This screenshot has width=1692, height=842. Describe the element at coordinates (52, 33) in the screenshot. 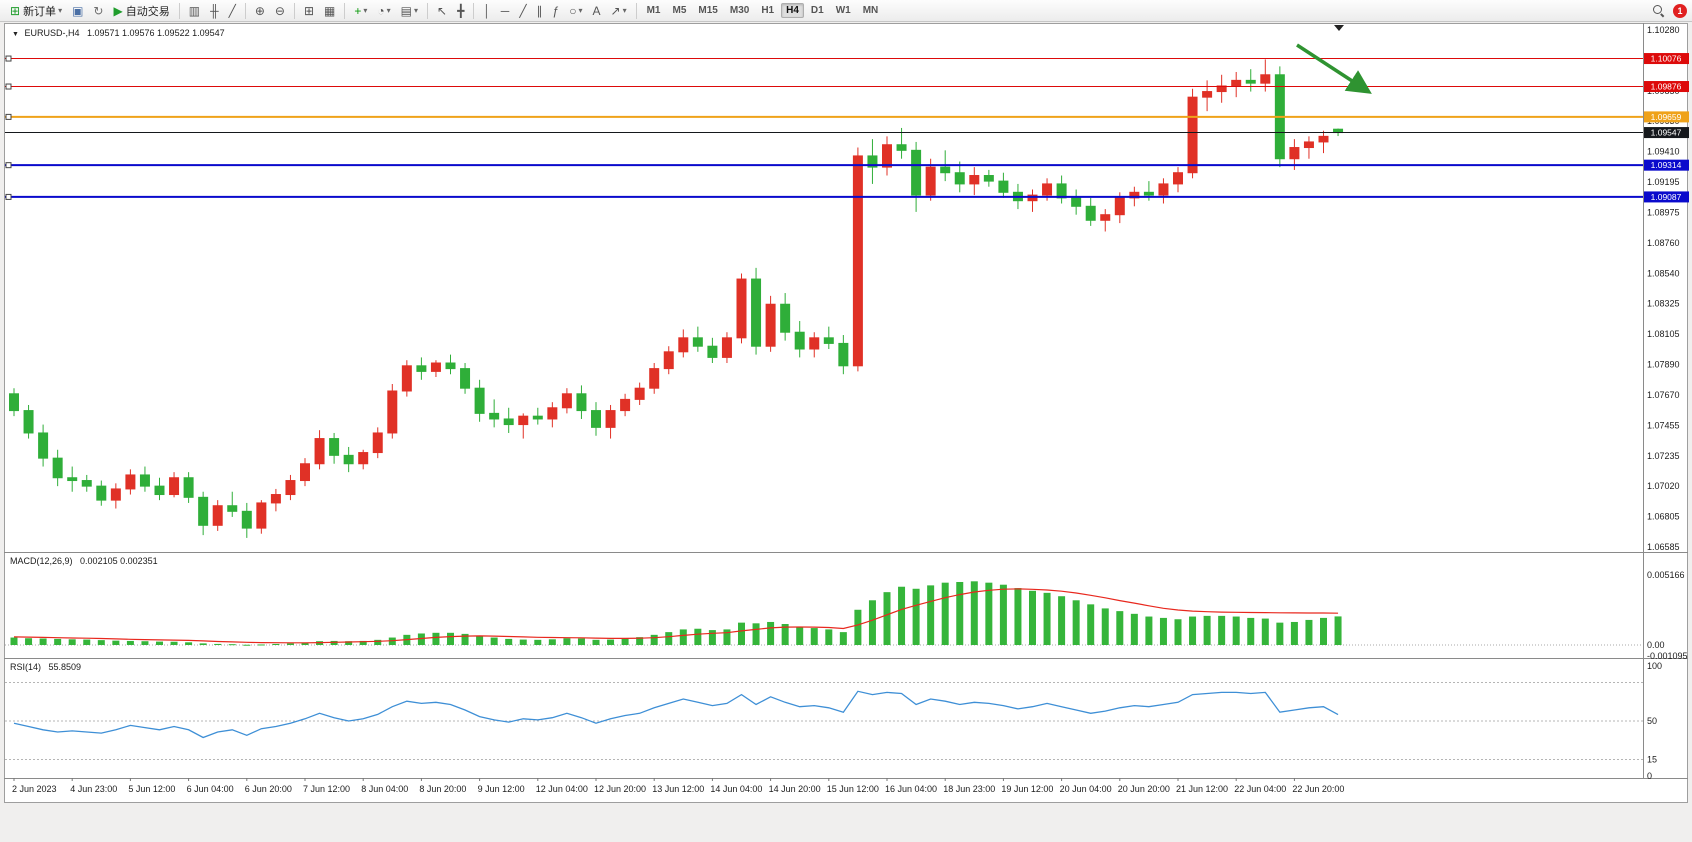

I see `symbol-period-label: EURUSD-,H4` at that location.